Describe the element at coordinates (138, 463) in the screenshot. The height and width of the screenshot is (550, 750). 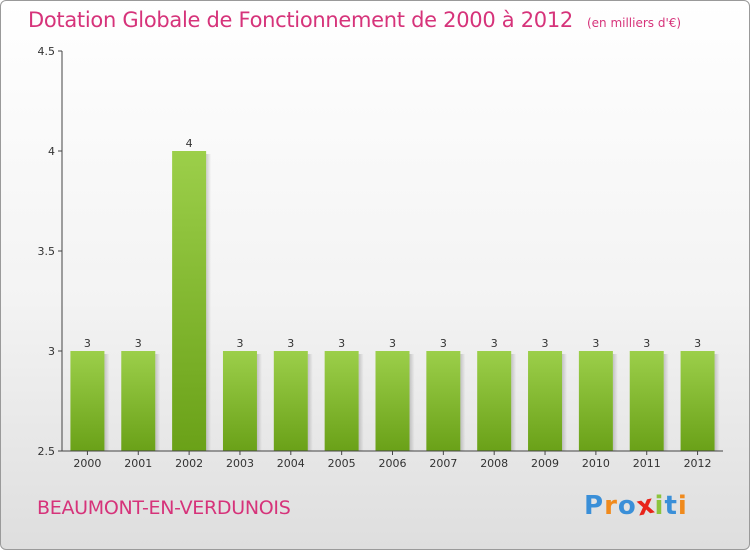
I see `x-tick-label: 2001` at that location.